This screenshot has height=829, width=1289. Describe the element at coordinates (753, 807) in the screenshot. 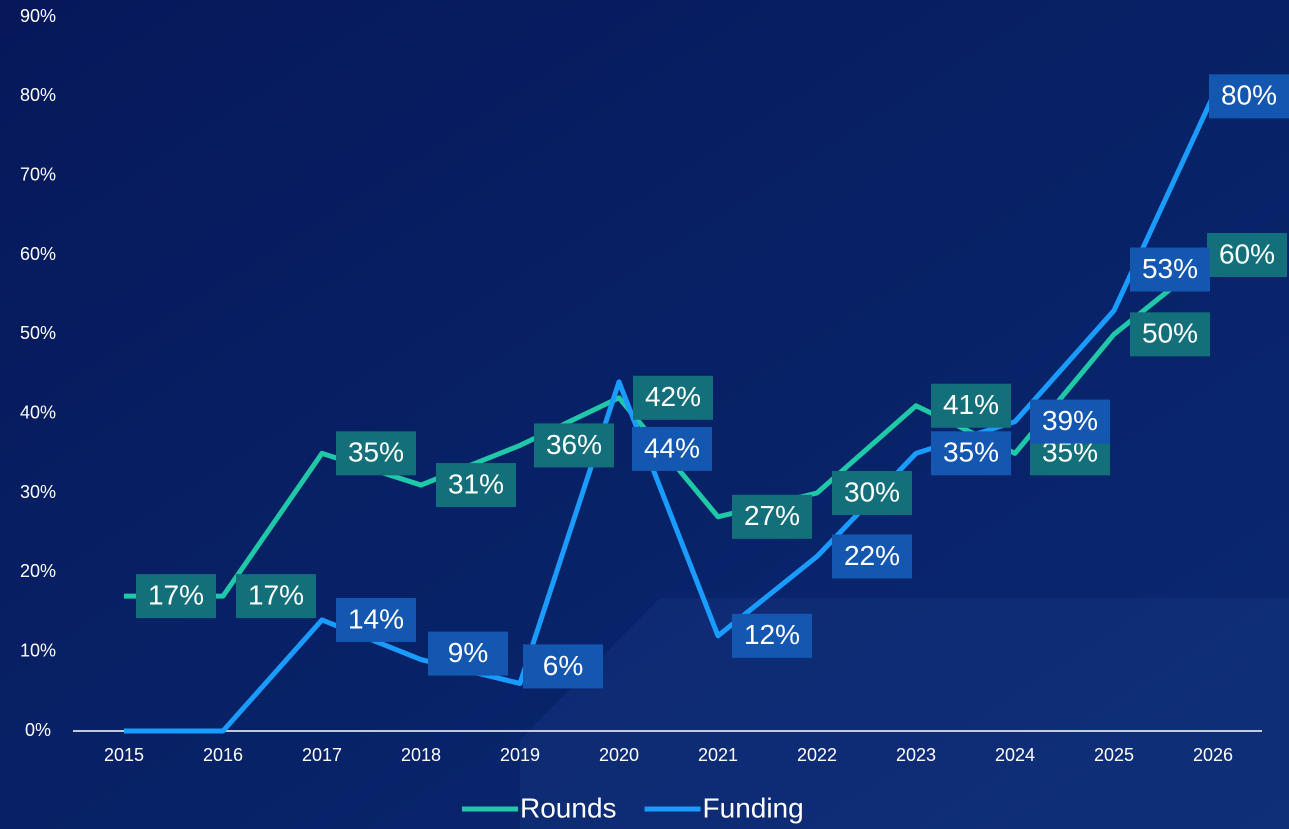

I see `legend-label: Funding` at that location.